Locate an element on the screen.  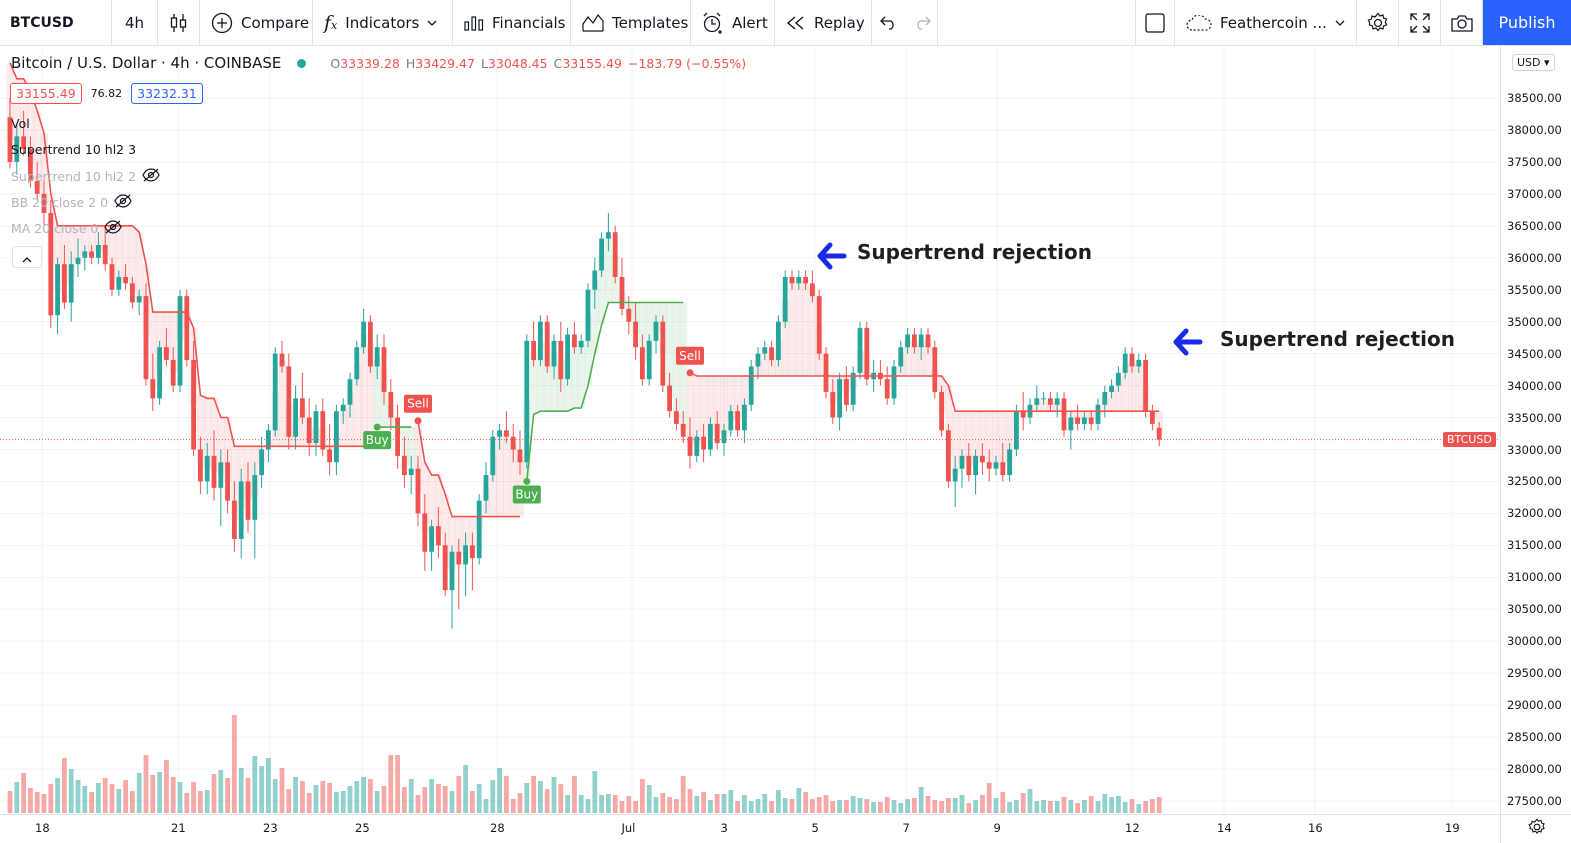
maximize-button is located at coordinates (1420, 22).